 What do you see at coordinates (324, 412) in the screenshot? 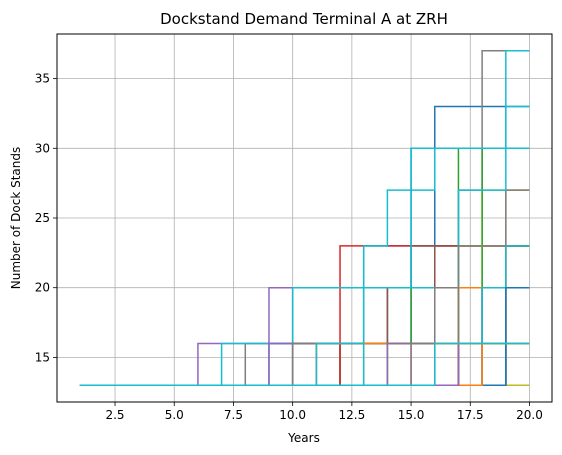
I see `x-axis-ticks: 2.5 5.0 7.5 10.0 12.5 15.0 17.5 20.0` at bounding box center [324, 412].